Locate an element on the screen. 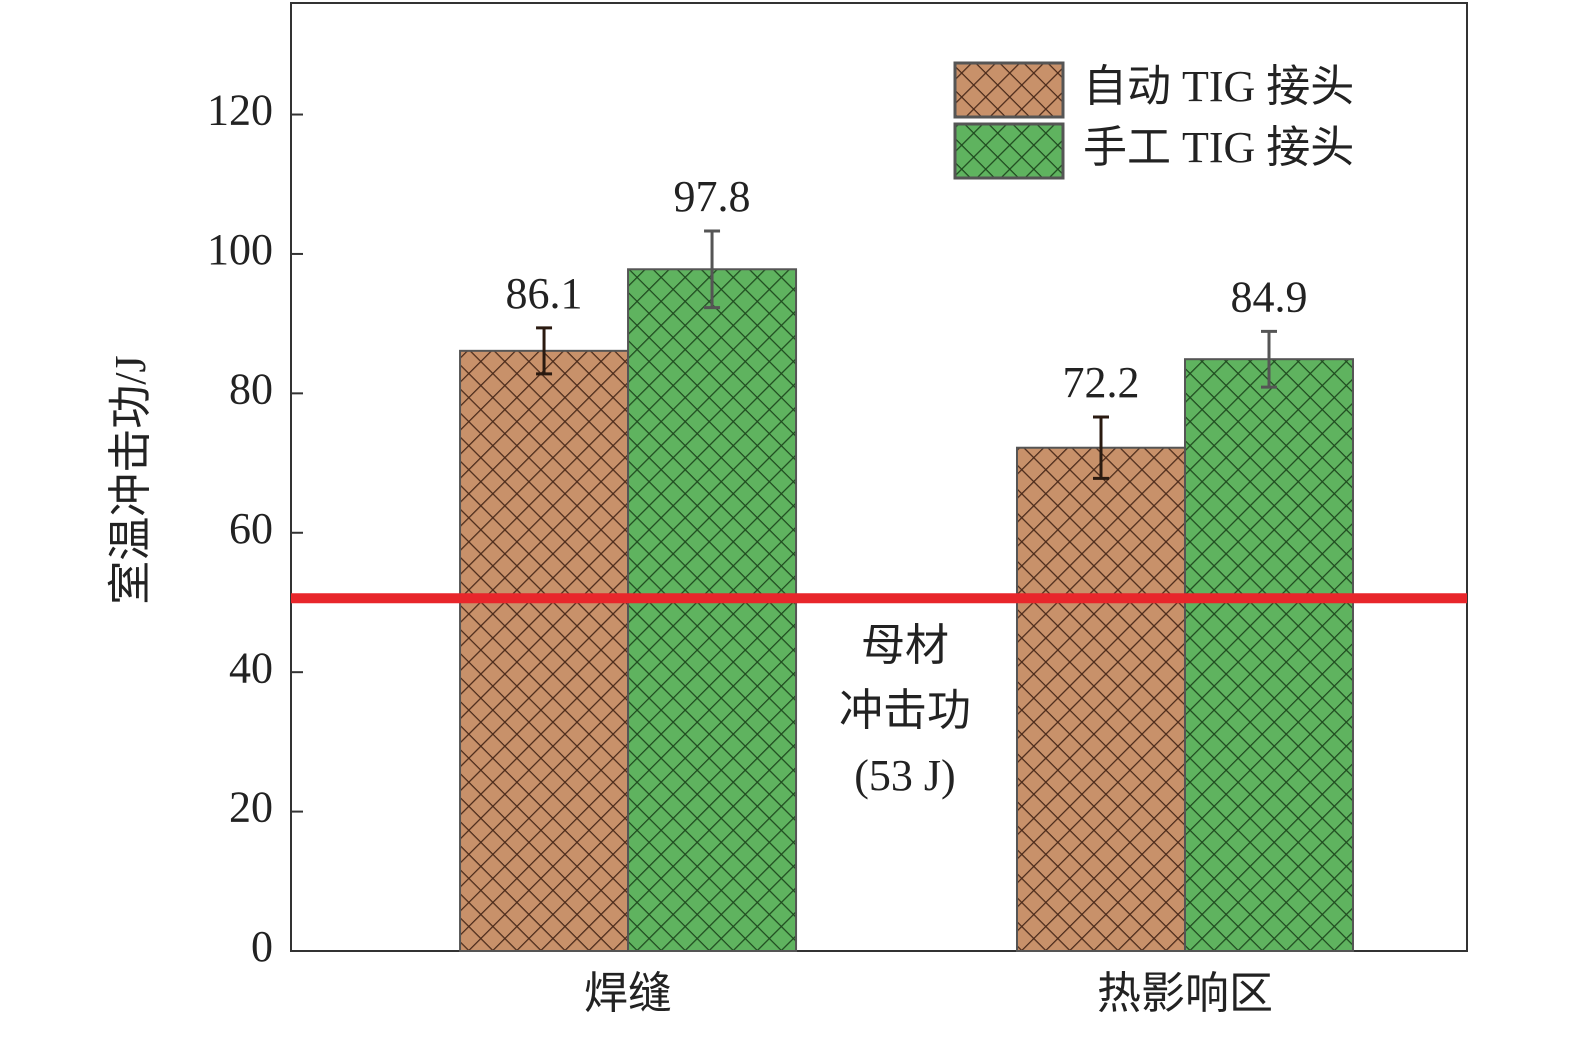  x-tick-label: 焊缝 is located at coordinates (628, 993).